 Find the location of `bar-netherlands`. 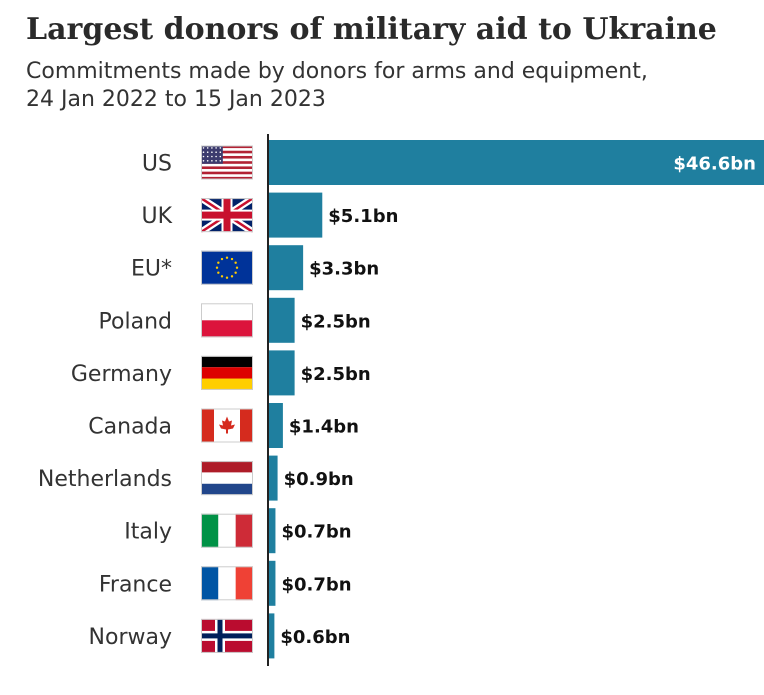

bar-netherlands is located at coordinates (273, 478).